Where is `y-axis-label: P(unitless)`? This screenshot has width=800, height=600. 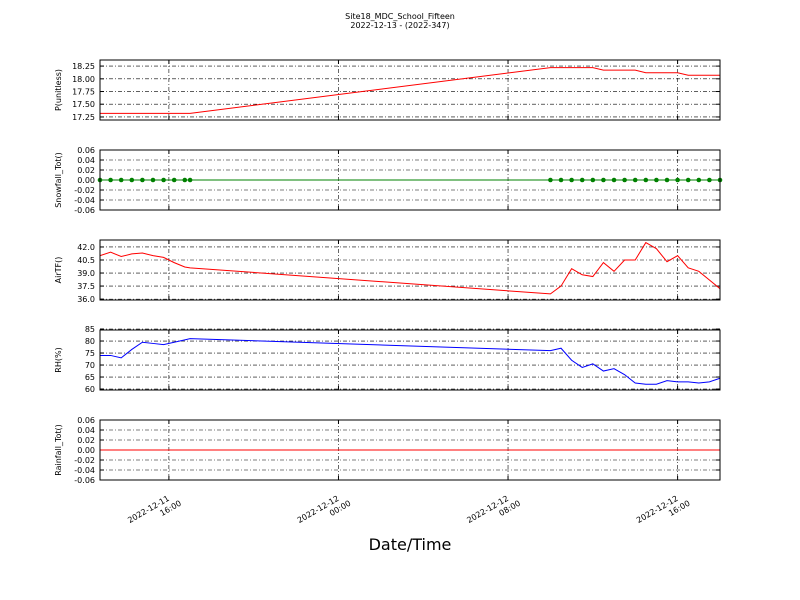
y-axis-label: P(unitless) is located at coordinates (58, 90).